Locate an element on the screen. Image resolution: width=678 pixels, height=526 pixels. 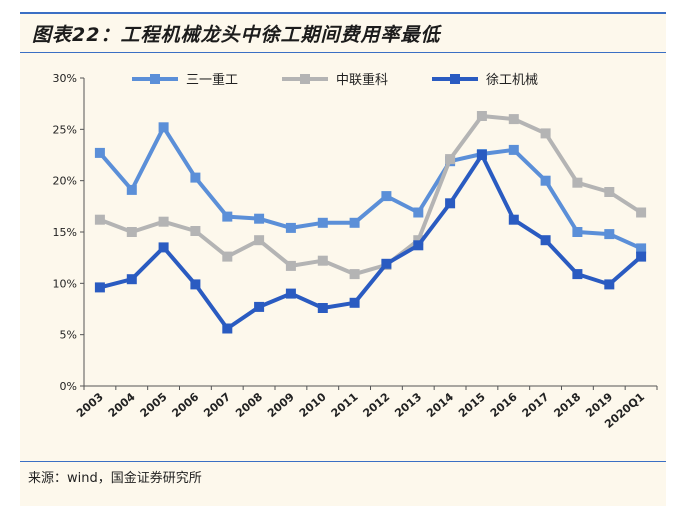
x-tick-label: 2016 is located at coordinates (504, 405).